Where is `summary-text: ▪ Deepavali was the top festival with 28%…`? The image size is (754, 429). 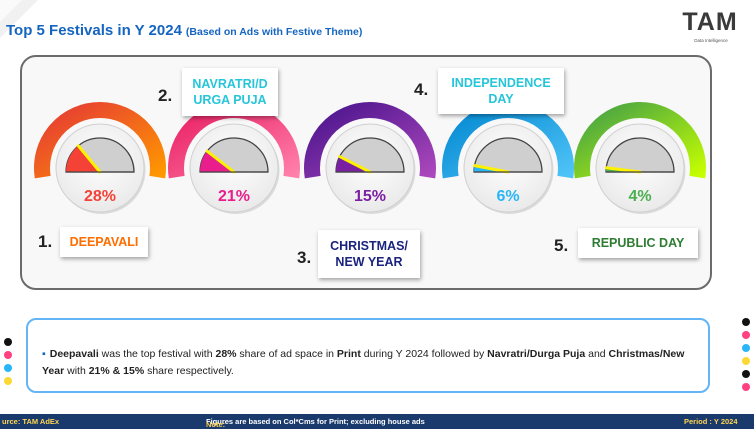
summary-text: ▪ Deepavali was the top festival with 28%… is located at coordinates (367, 363).